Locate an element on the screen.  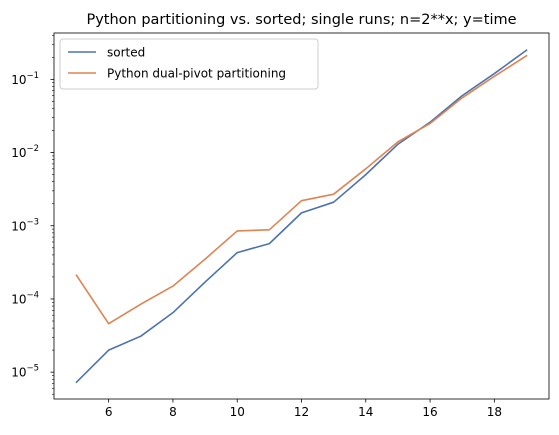
legend-label: sorted is located at coordinates (126, 53).